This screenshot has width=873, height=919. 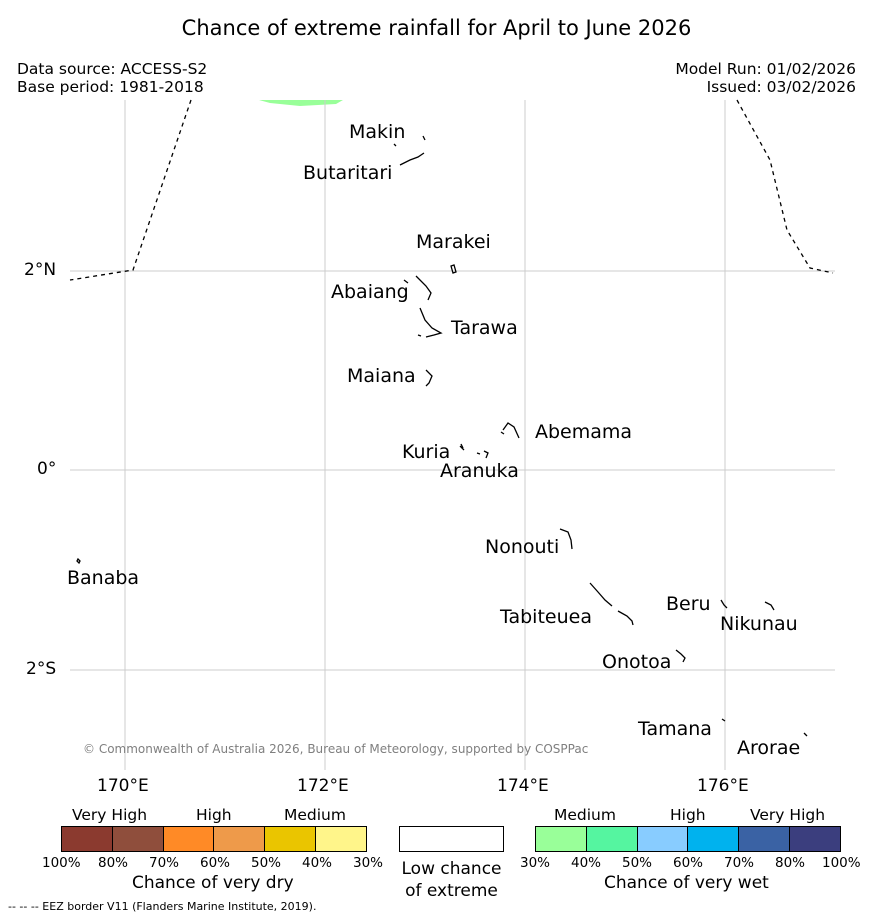 I want to click on nonouti-shape, so click(x=566, y=539).